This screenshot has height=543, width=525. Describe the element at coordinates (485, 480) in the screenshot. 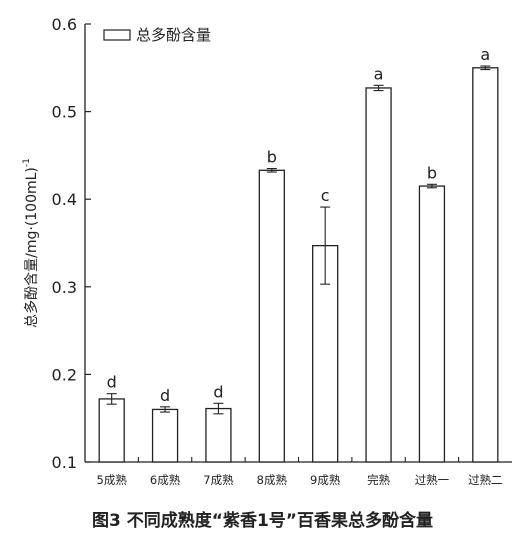

I see `x-tick-label: 过熟二` at that location.